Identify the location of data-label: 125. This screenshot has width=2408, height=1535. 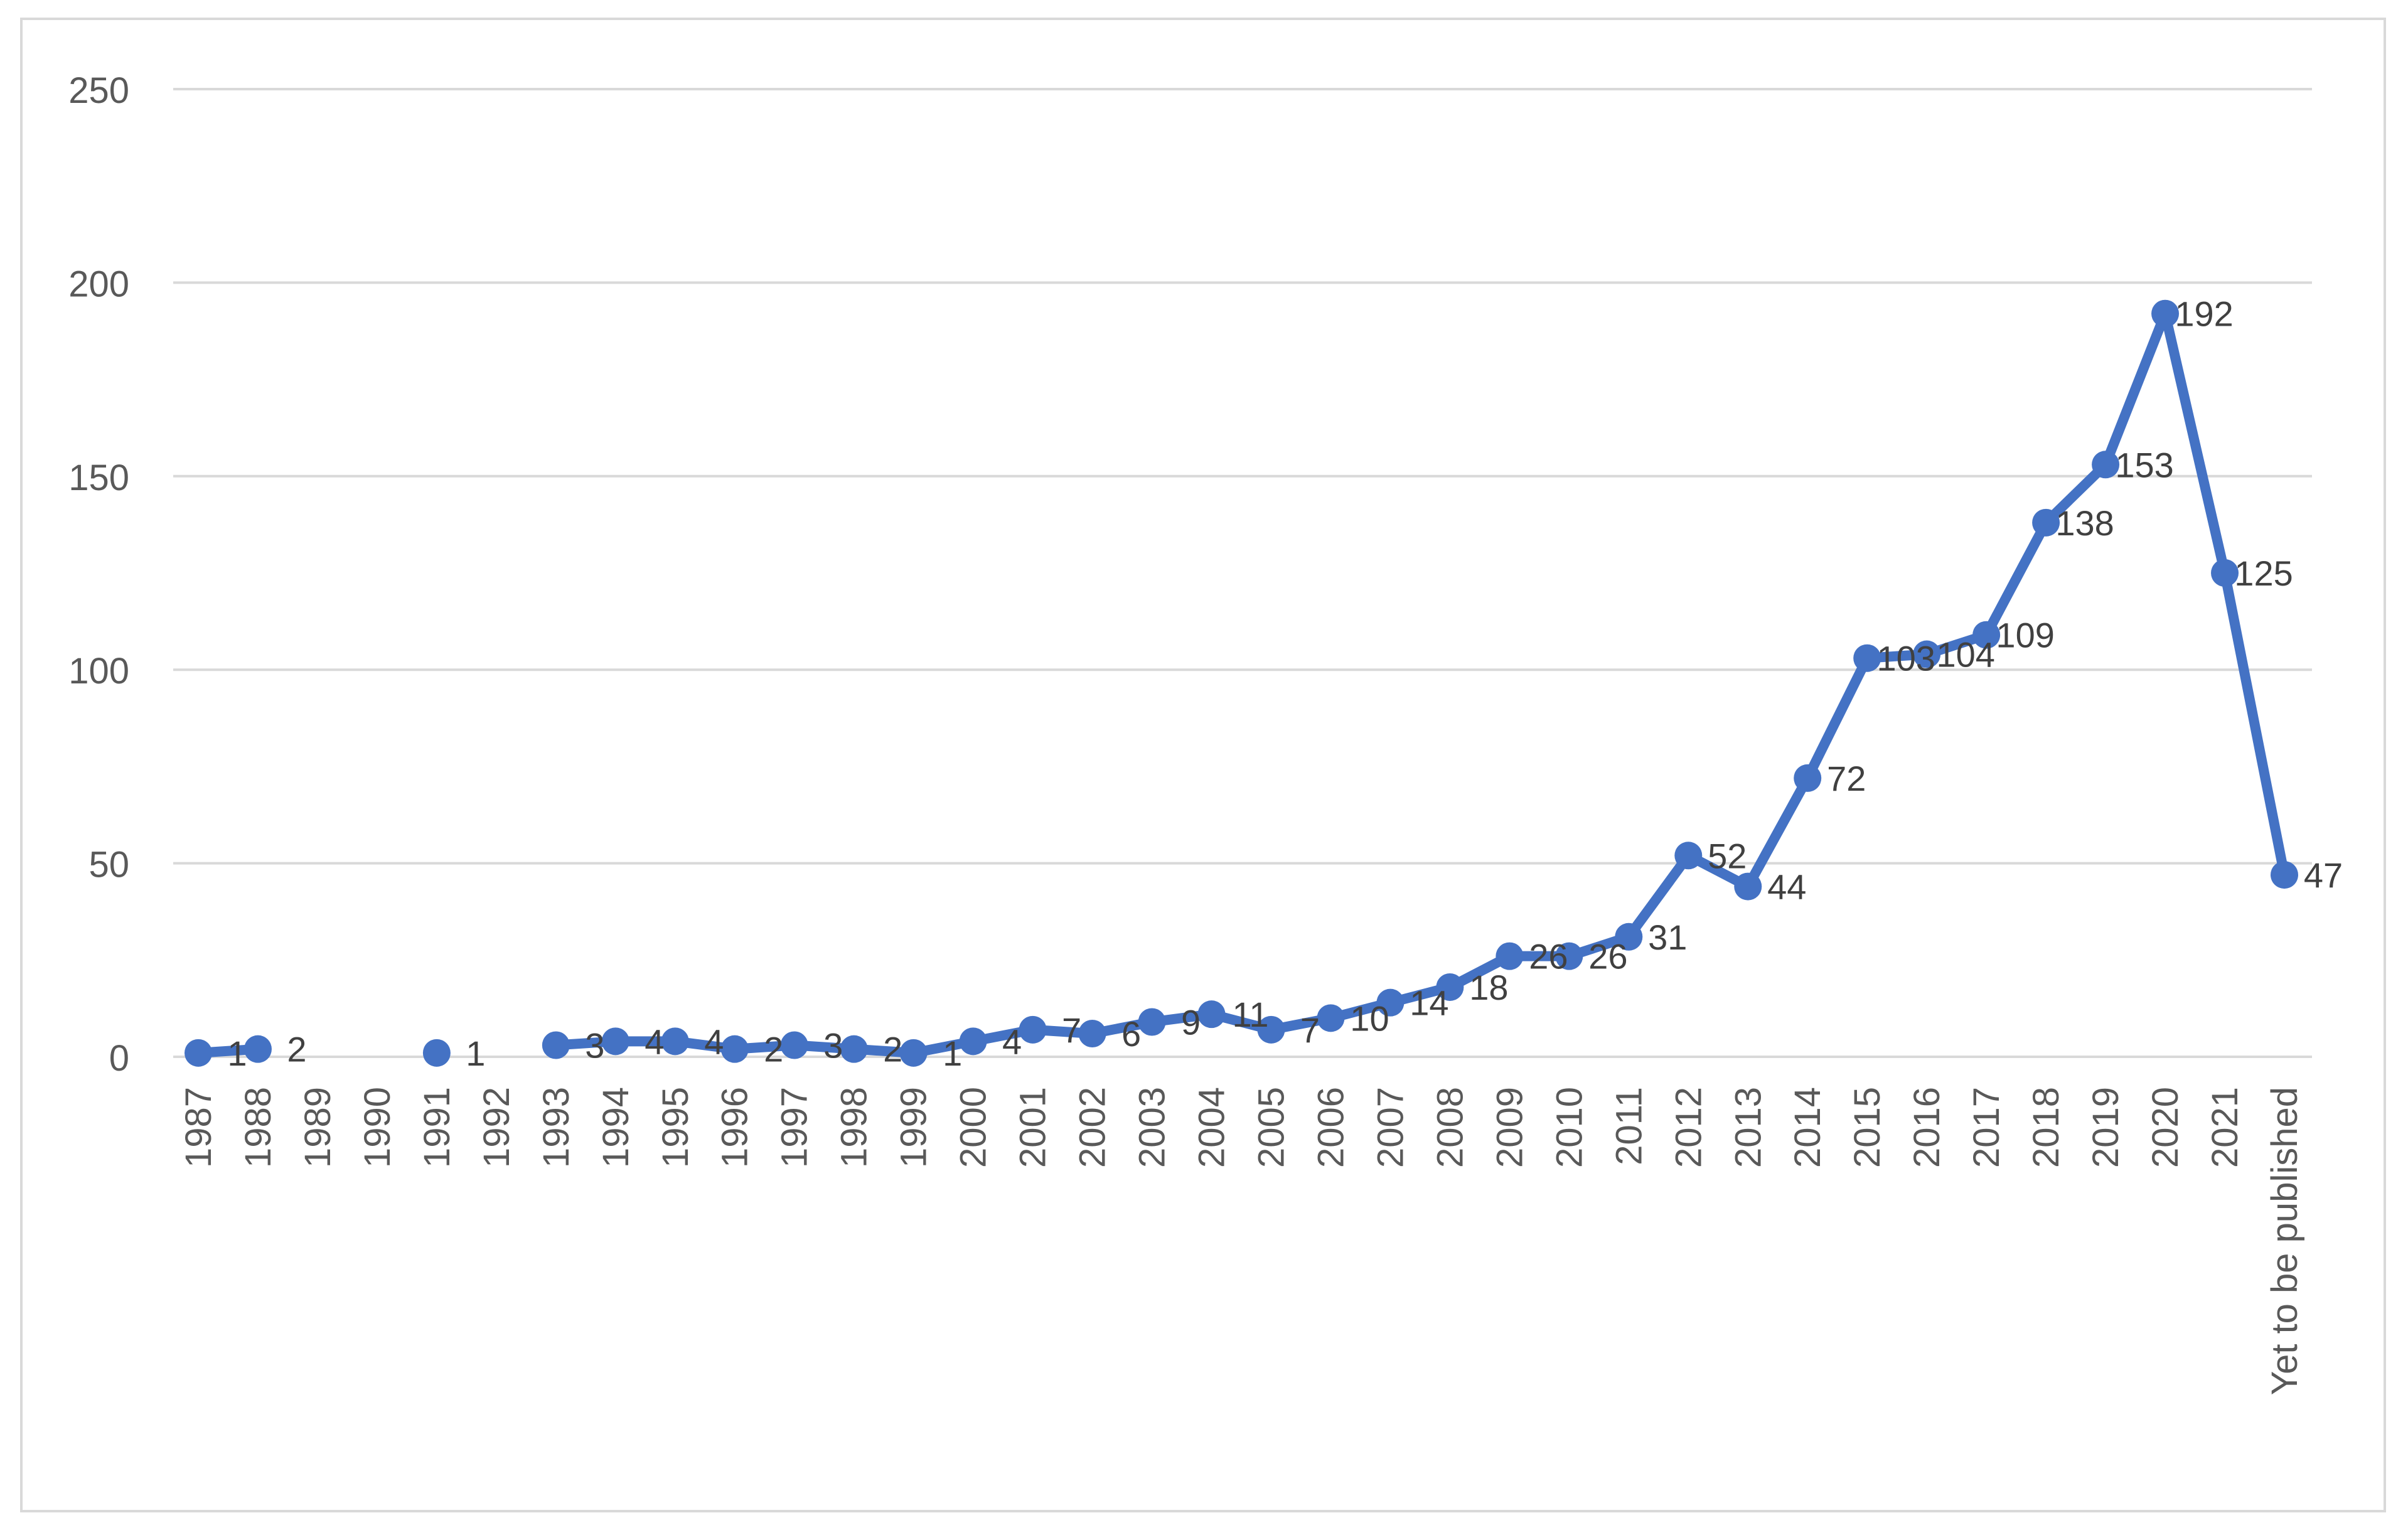
(2263, 574).